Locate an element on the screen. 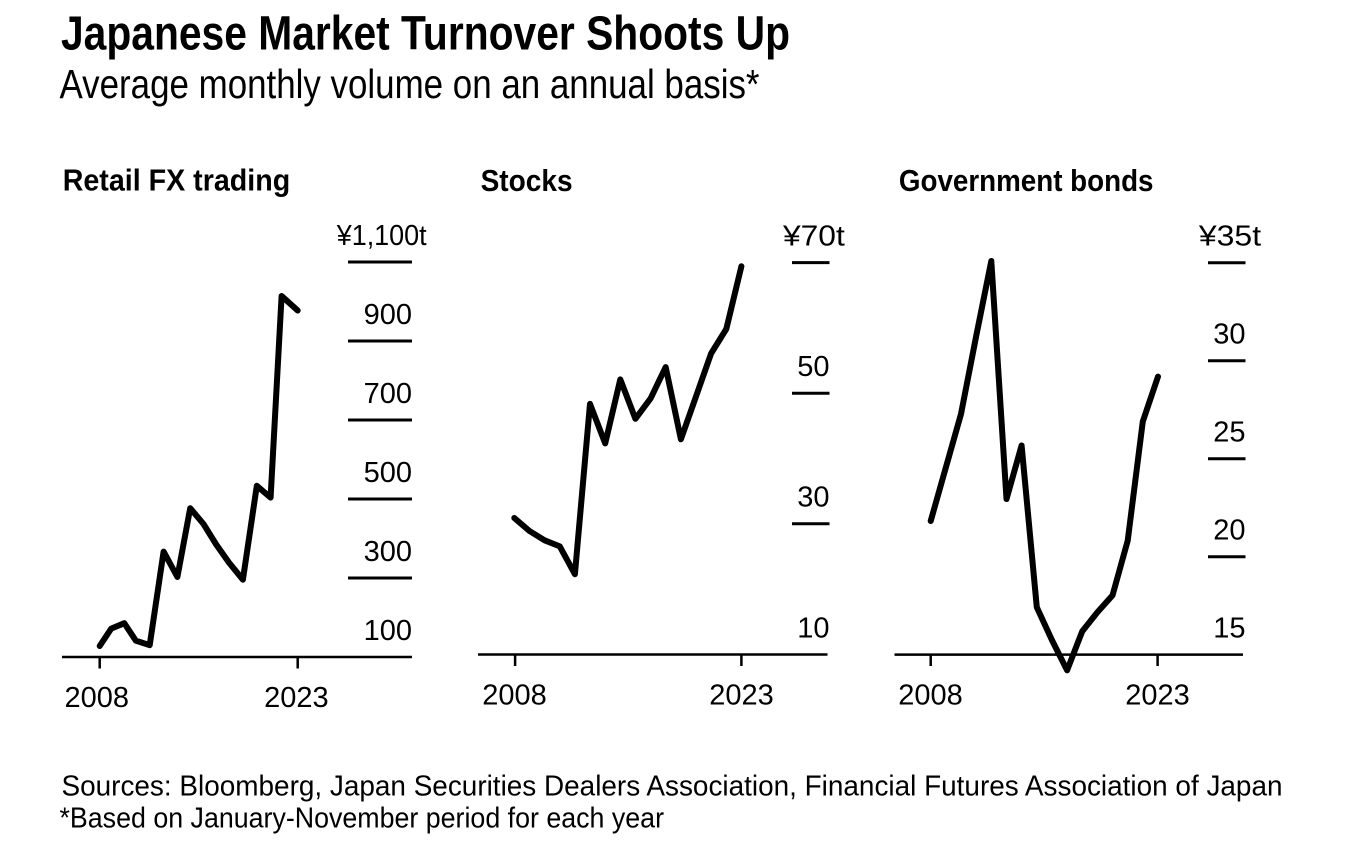 This screenshot has height=844, width=1350. svg-text: 500 is located at coordinates (388, 473).